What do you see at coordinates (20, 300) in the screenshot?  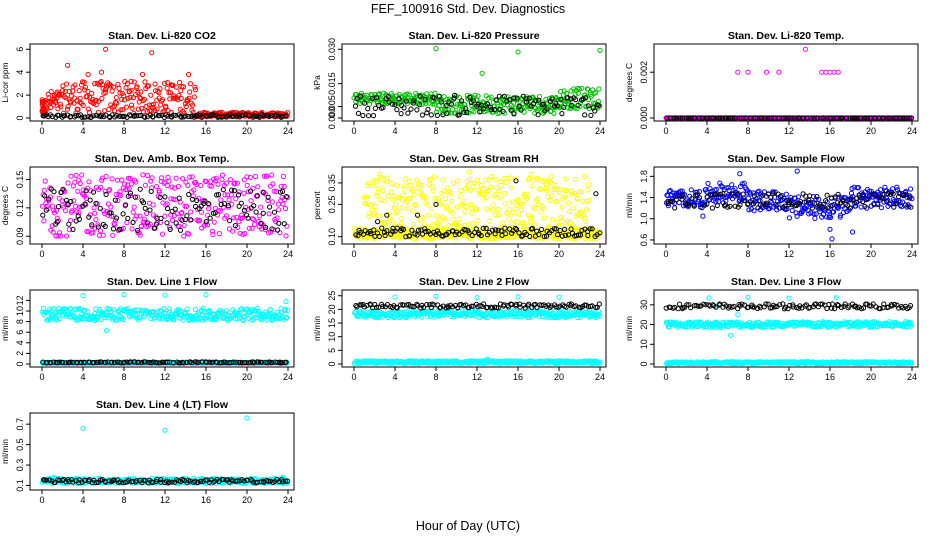 I see `y-tick-label: 12` at bounding box center [20, 300].